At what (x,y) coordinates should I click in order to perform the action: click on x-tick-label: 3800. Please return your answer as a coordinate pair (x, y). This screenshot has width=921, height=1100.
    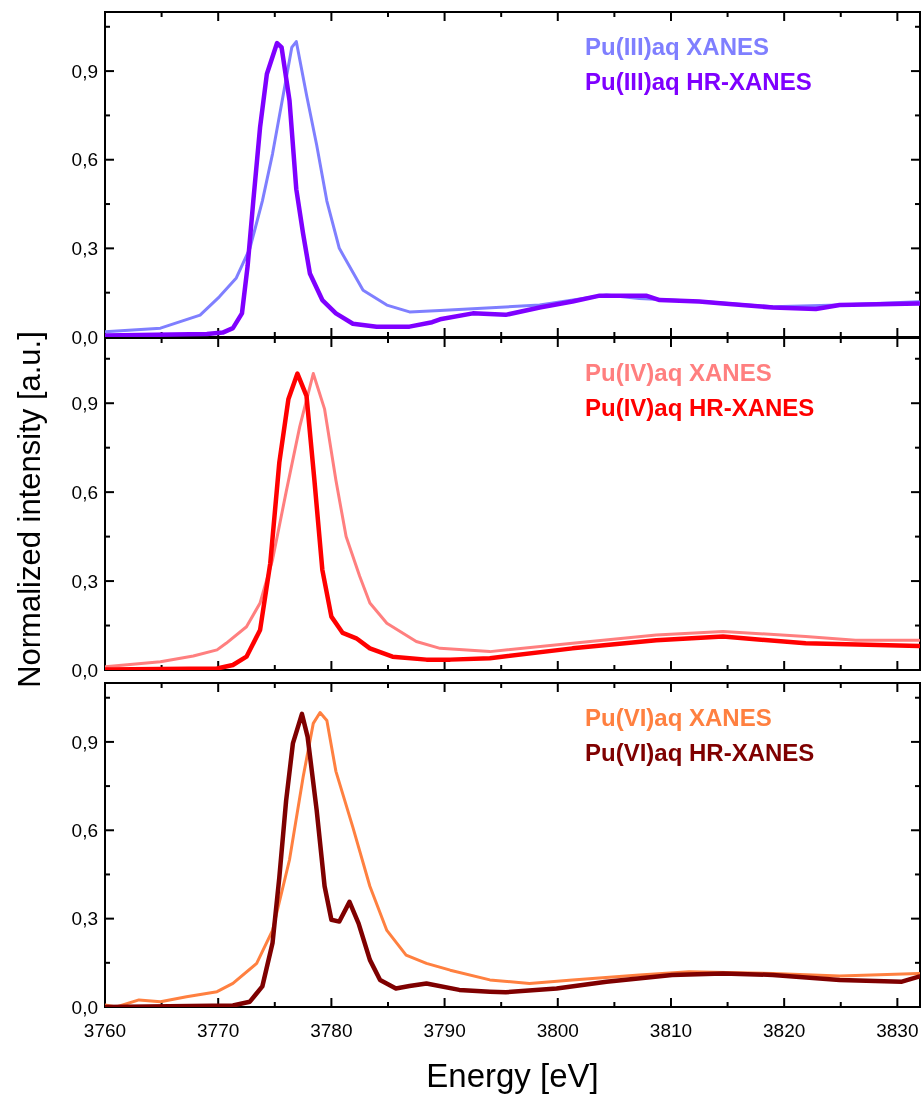
    Looking at the image, I should click on (557, 1030).